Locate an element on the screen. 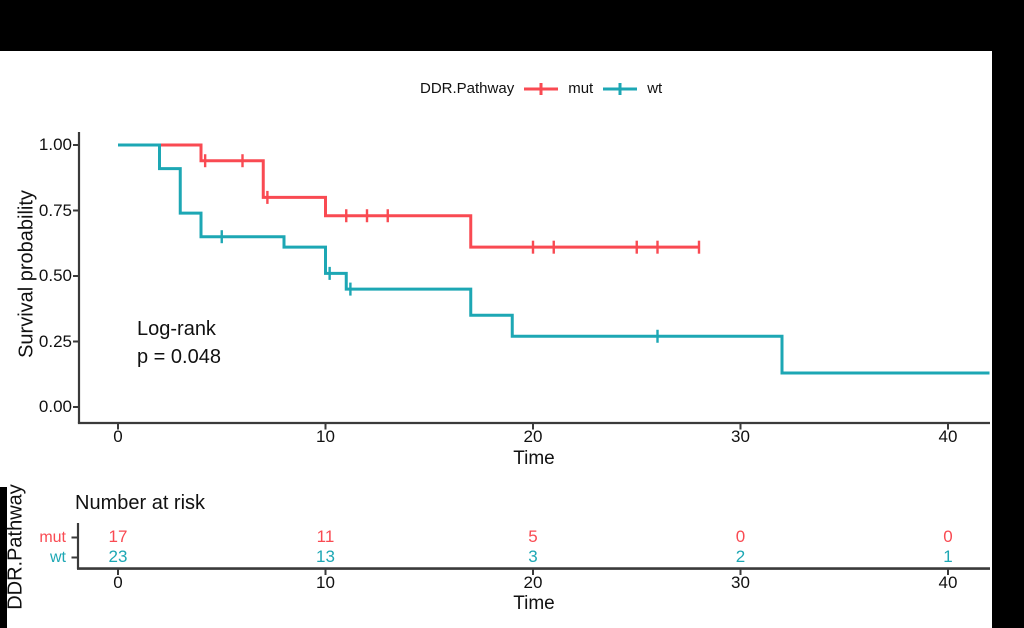 The image size is (1024, 628). logrank-annotation-line2: p = 0.048 is located at coordinates (179, 357).